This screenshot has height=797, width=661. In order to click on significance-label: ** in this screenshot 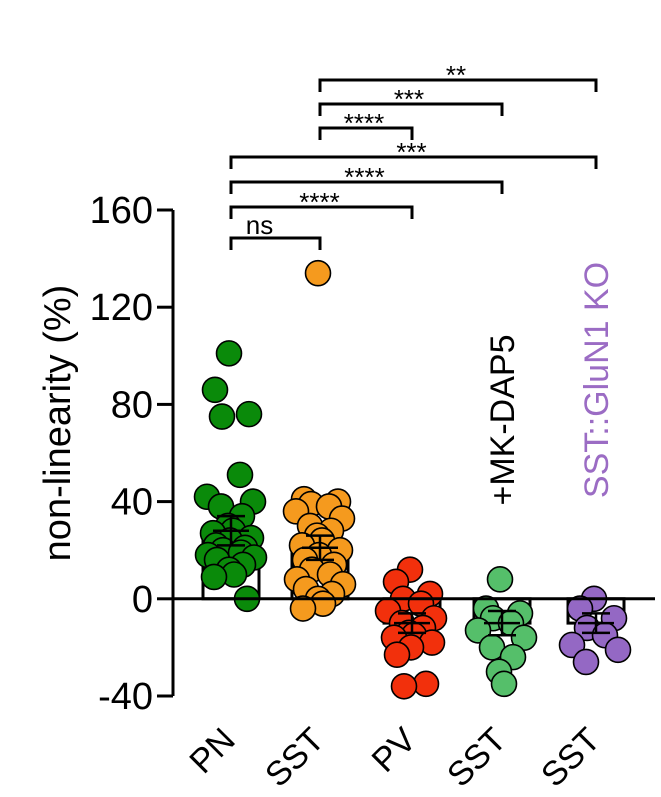, I will do `click(456, 75)`.